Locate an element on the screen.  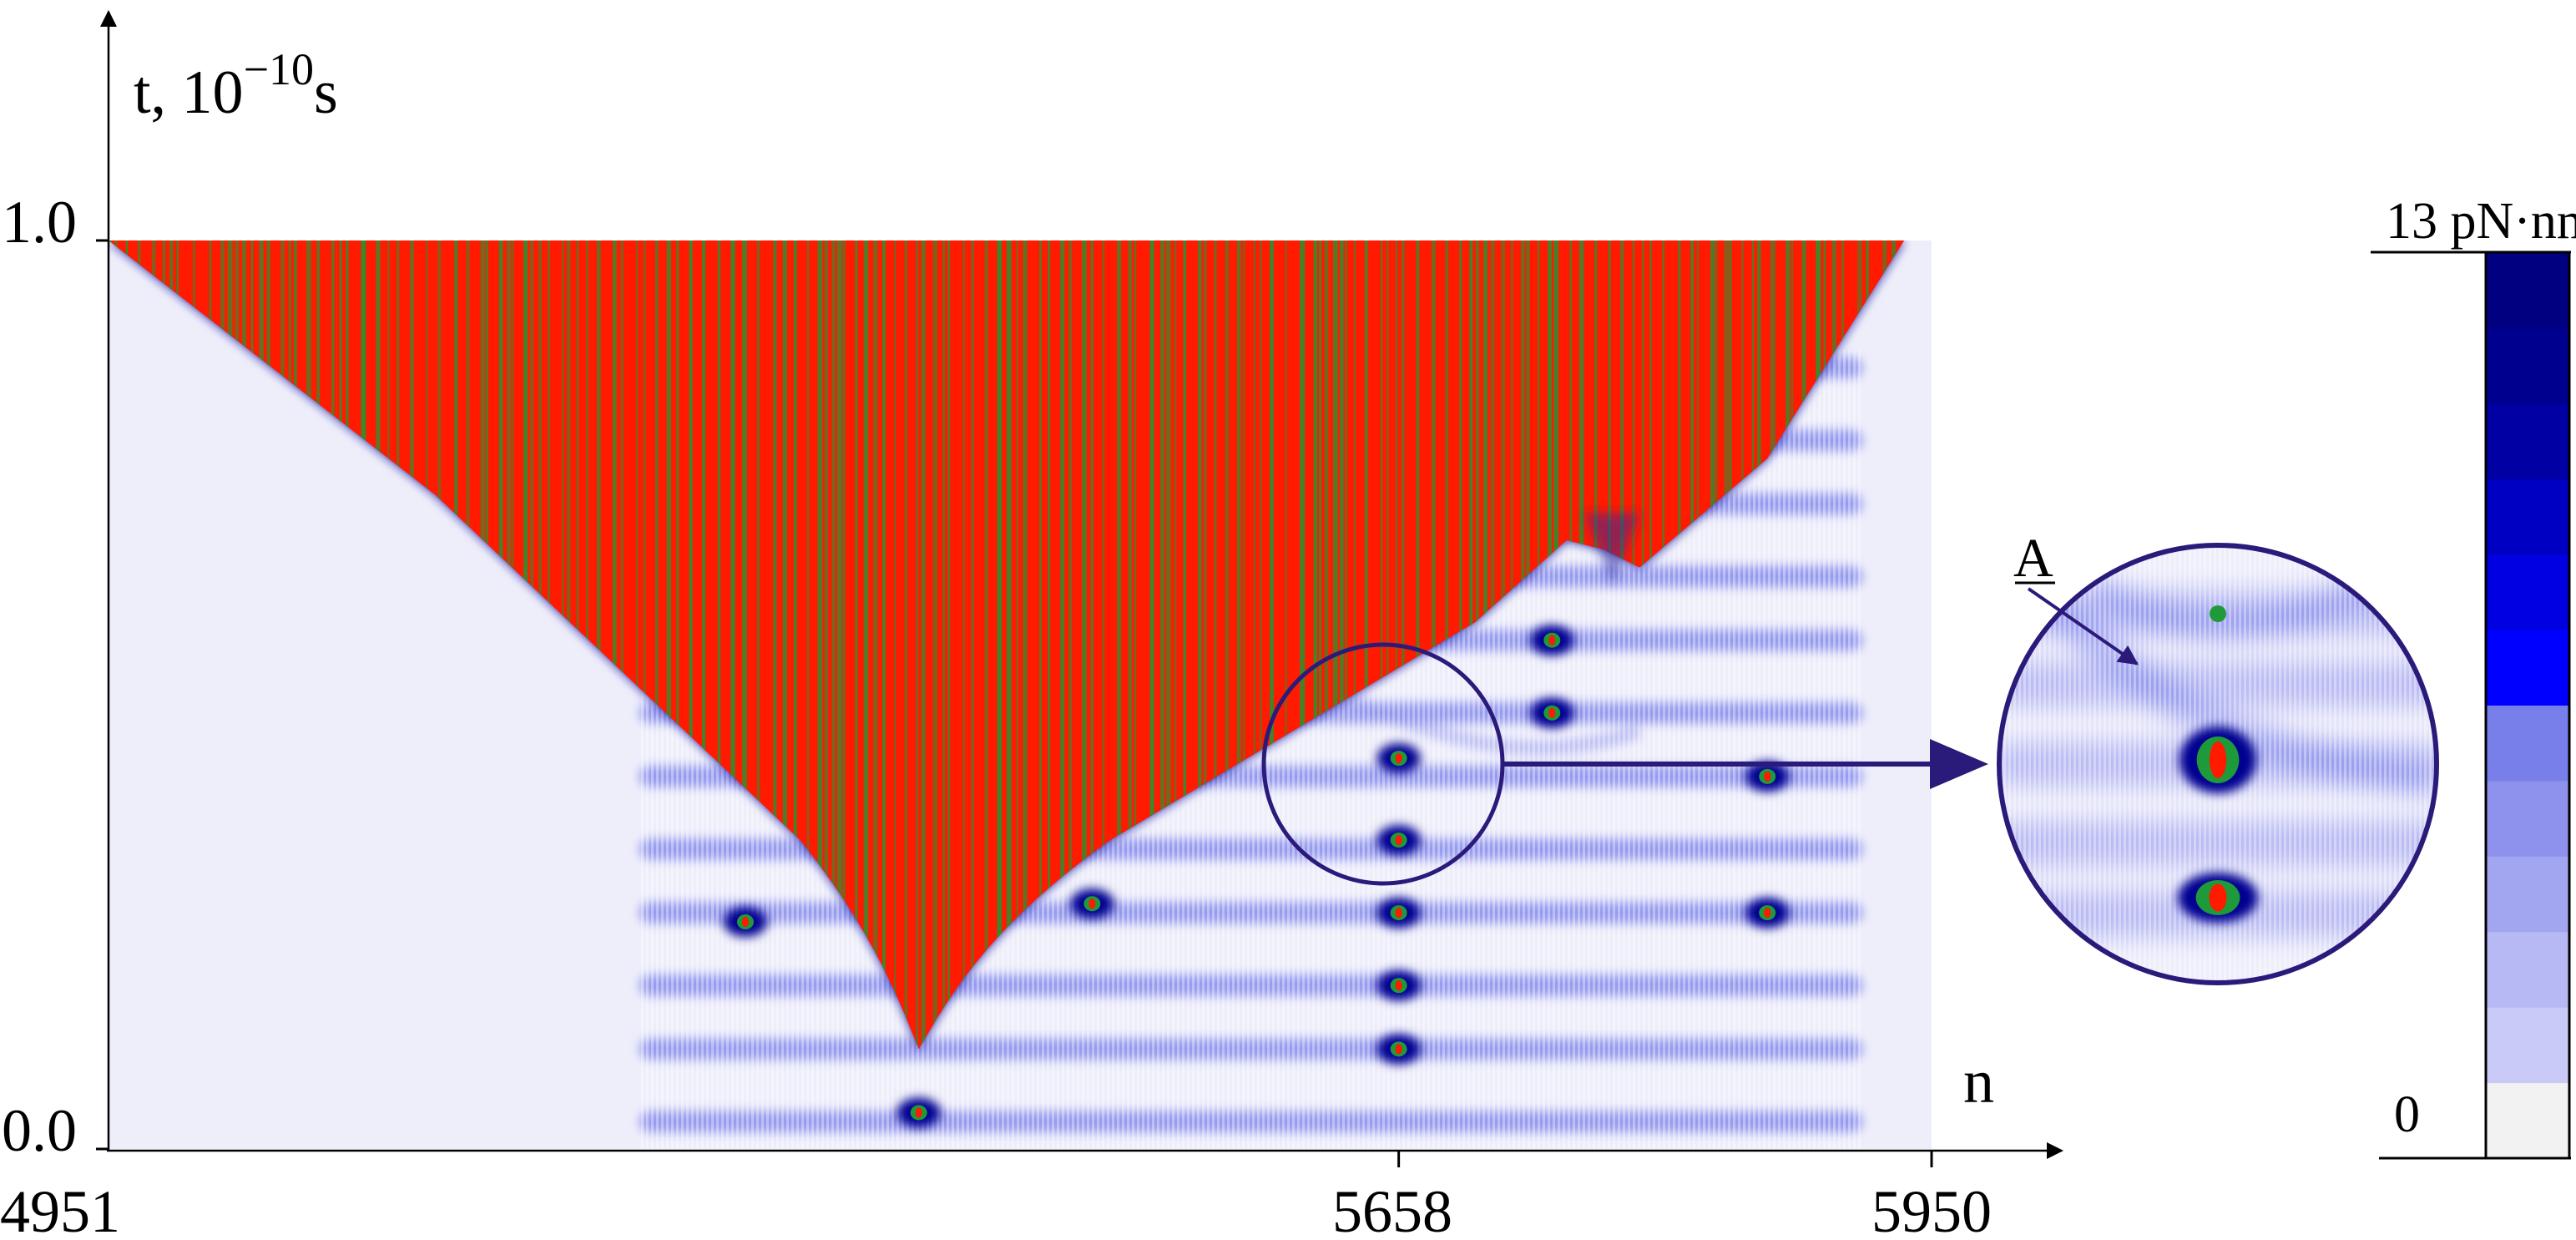
x-tick-label-middle: 5658 is located at coordinates (1392, 1209).